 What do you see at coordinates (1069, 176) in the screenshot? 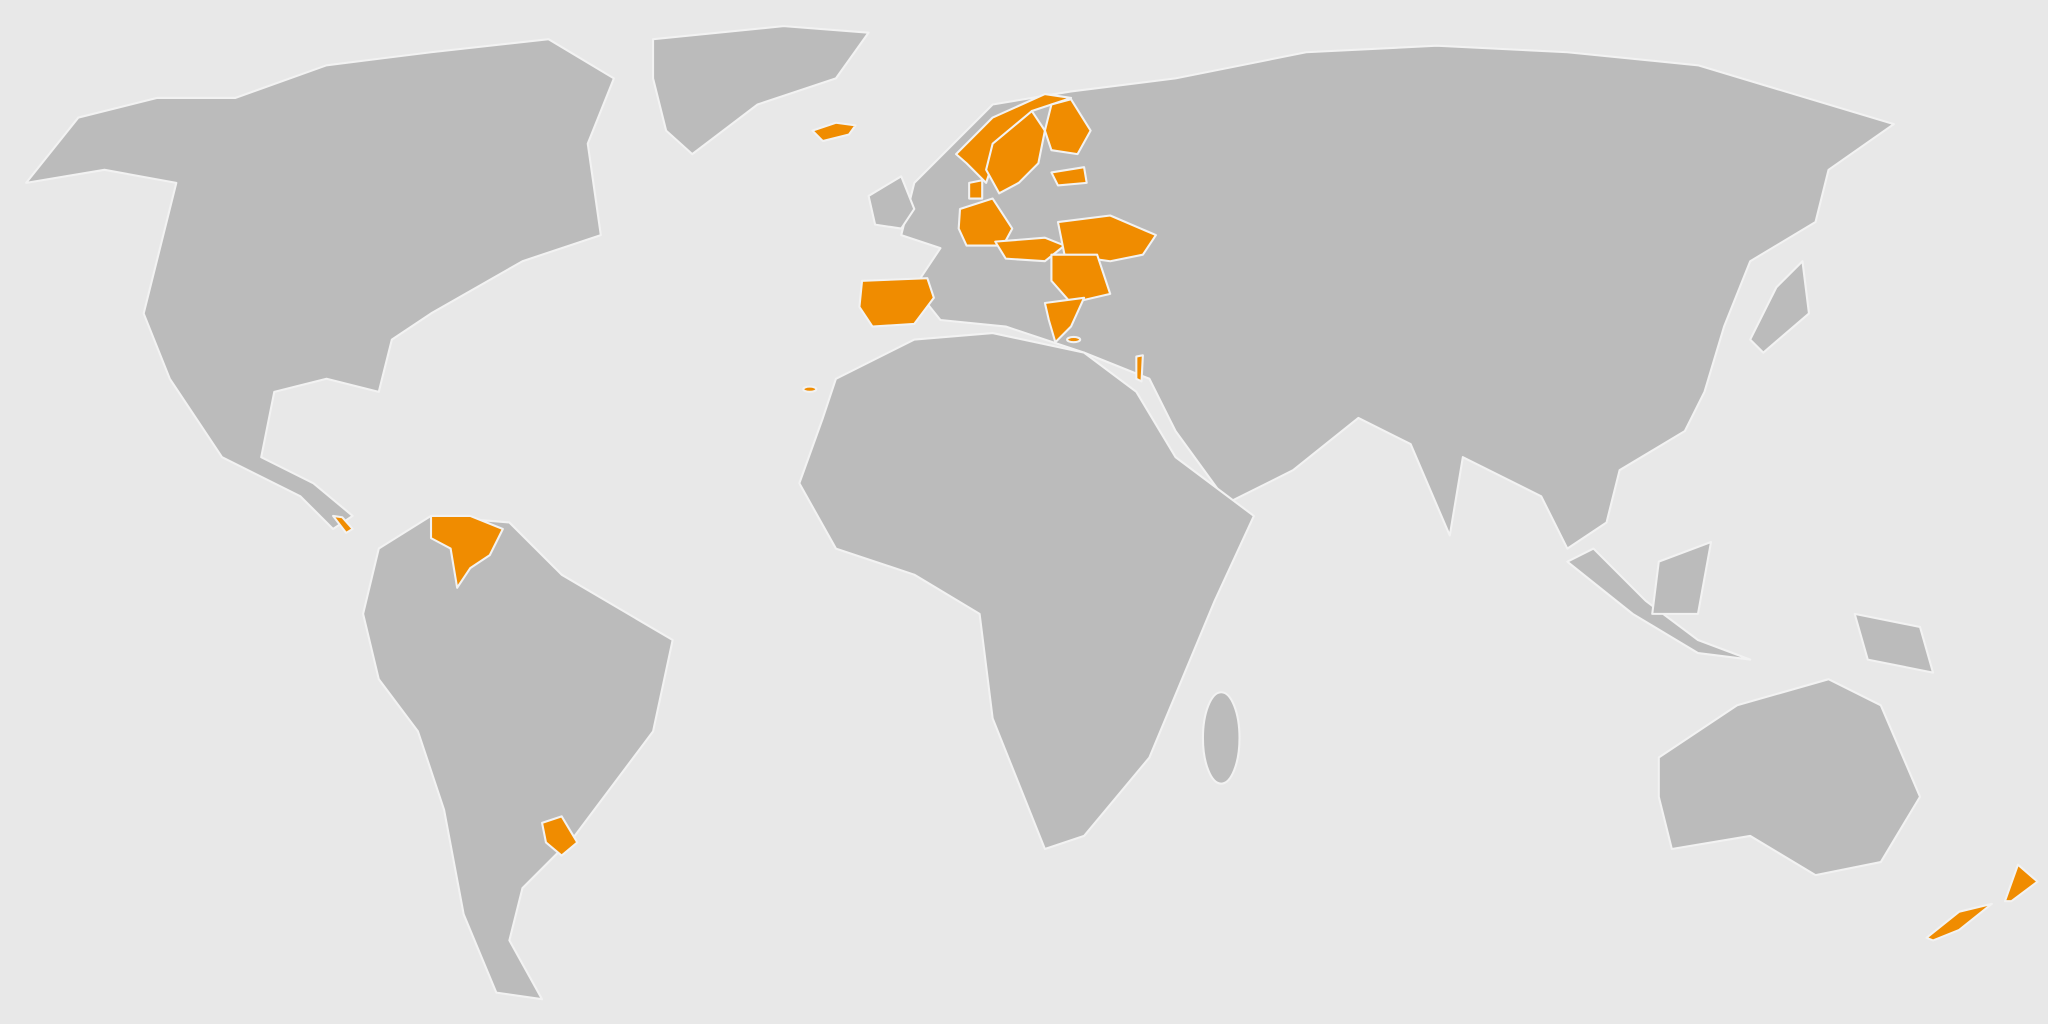
I see `latvia` at bounding box center [1069, 176].